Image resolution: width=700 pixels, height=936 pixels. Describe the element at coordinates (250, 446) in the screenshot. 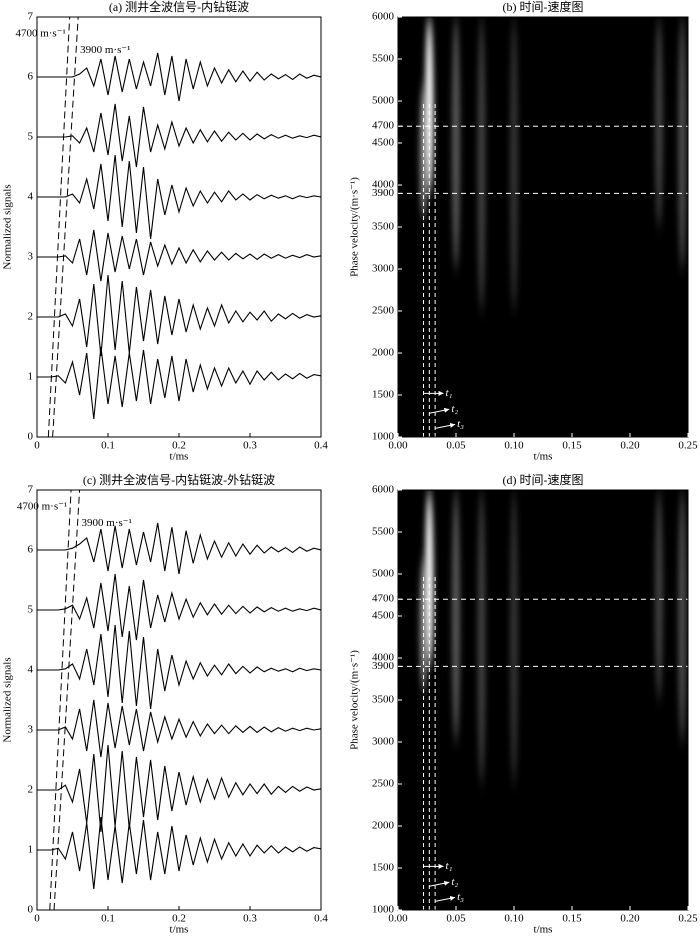

I see `x-tick-label: 0.3` at that location.